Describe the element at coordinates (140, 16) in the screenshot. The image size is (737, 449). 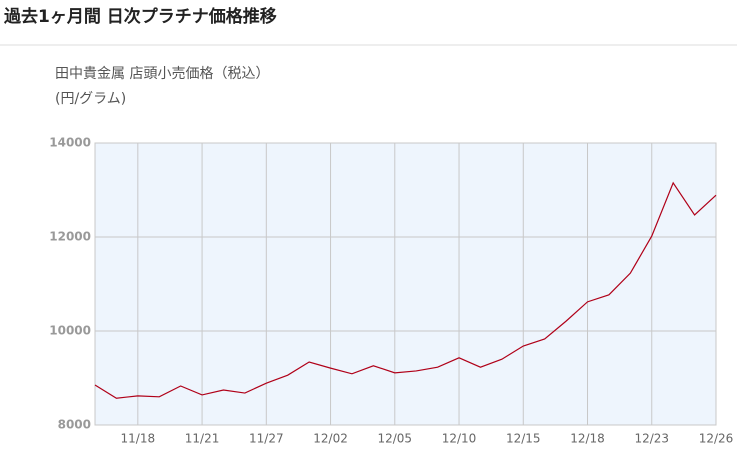
I see `page-title: 過去1ヶ月間 日次プラチナ価格推移` at that location.